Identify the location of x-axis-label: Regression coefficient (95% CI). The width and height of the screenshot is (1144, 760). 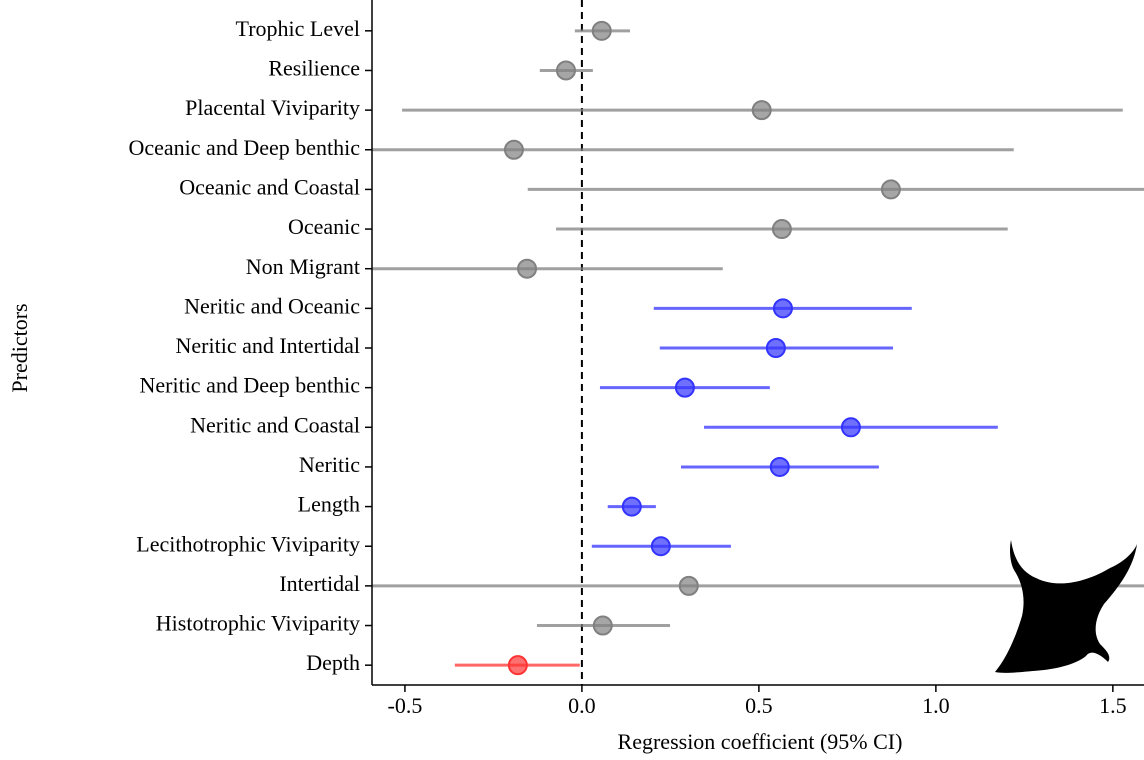
(760, 741).